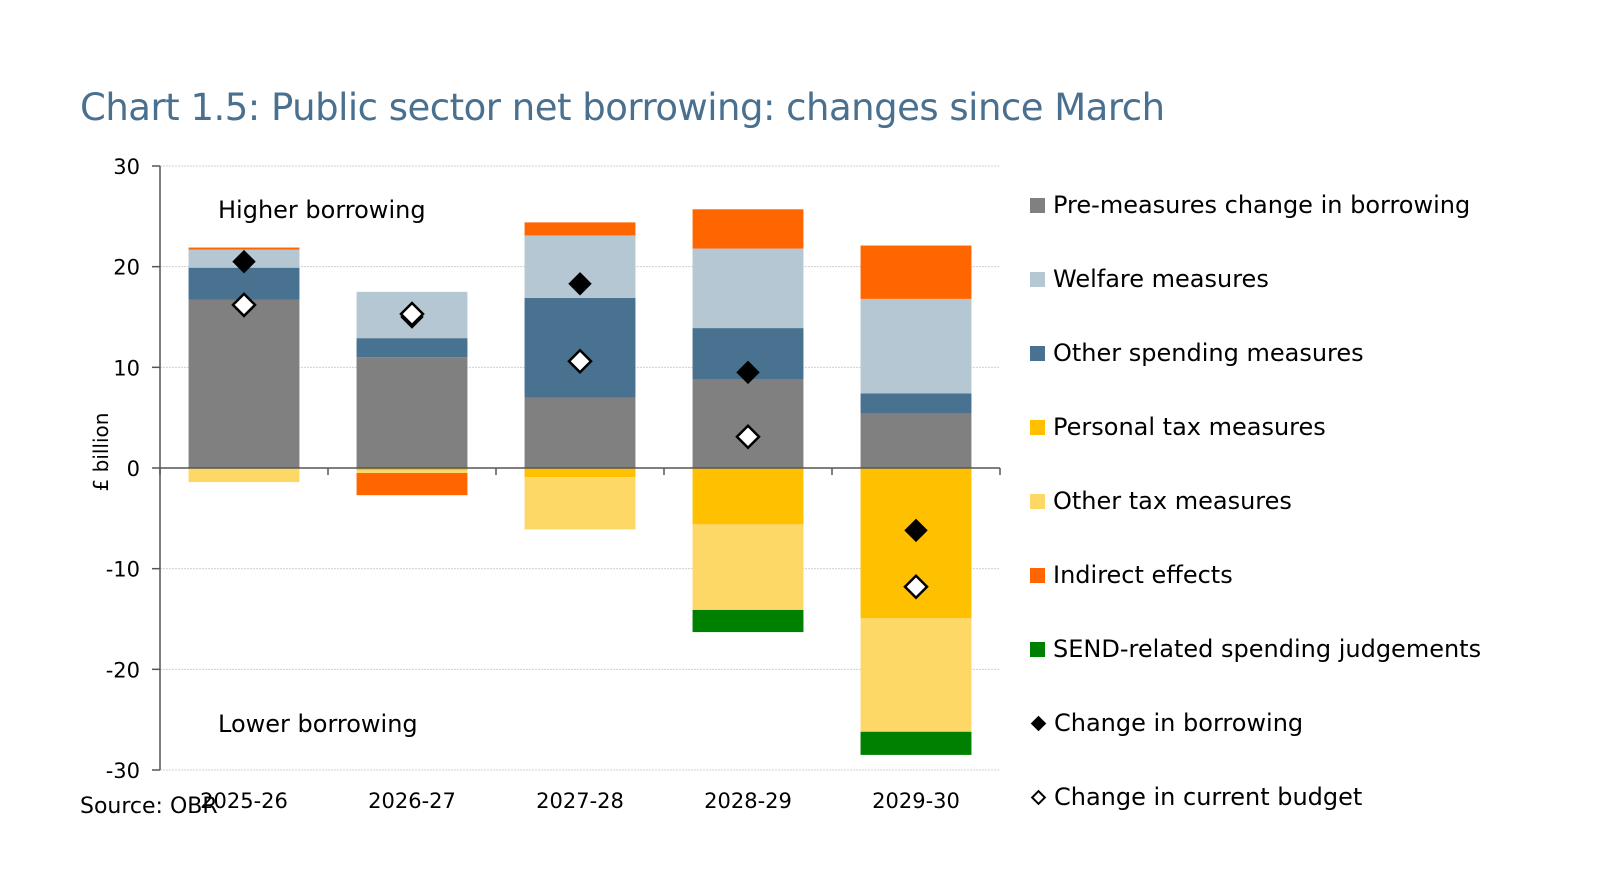  I want to click on legend-item: Welfare measures, so click(1255, 279).